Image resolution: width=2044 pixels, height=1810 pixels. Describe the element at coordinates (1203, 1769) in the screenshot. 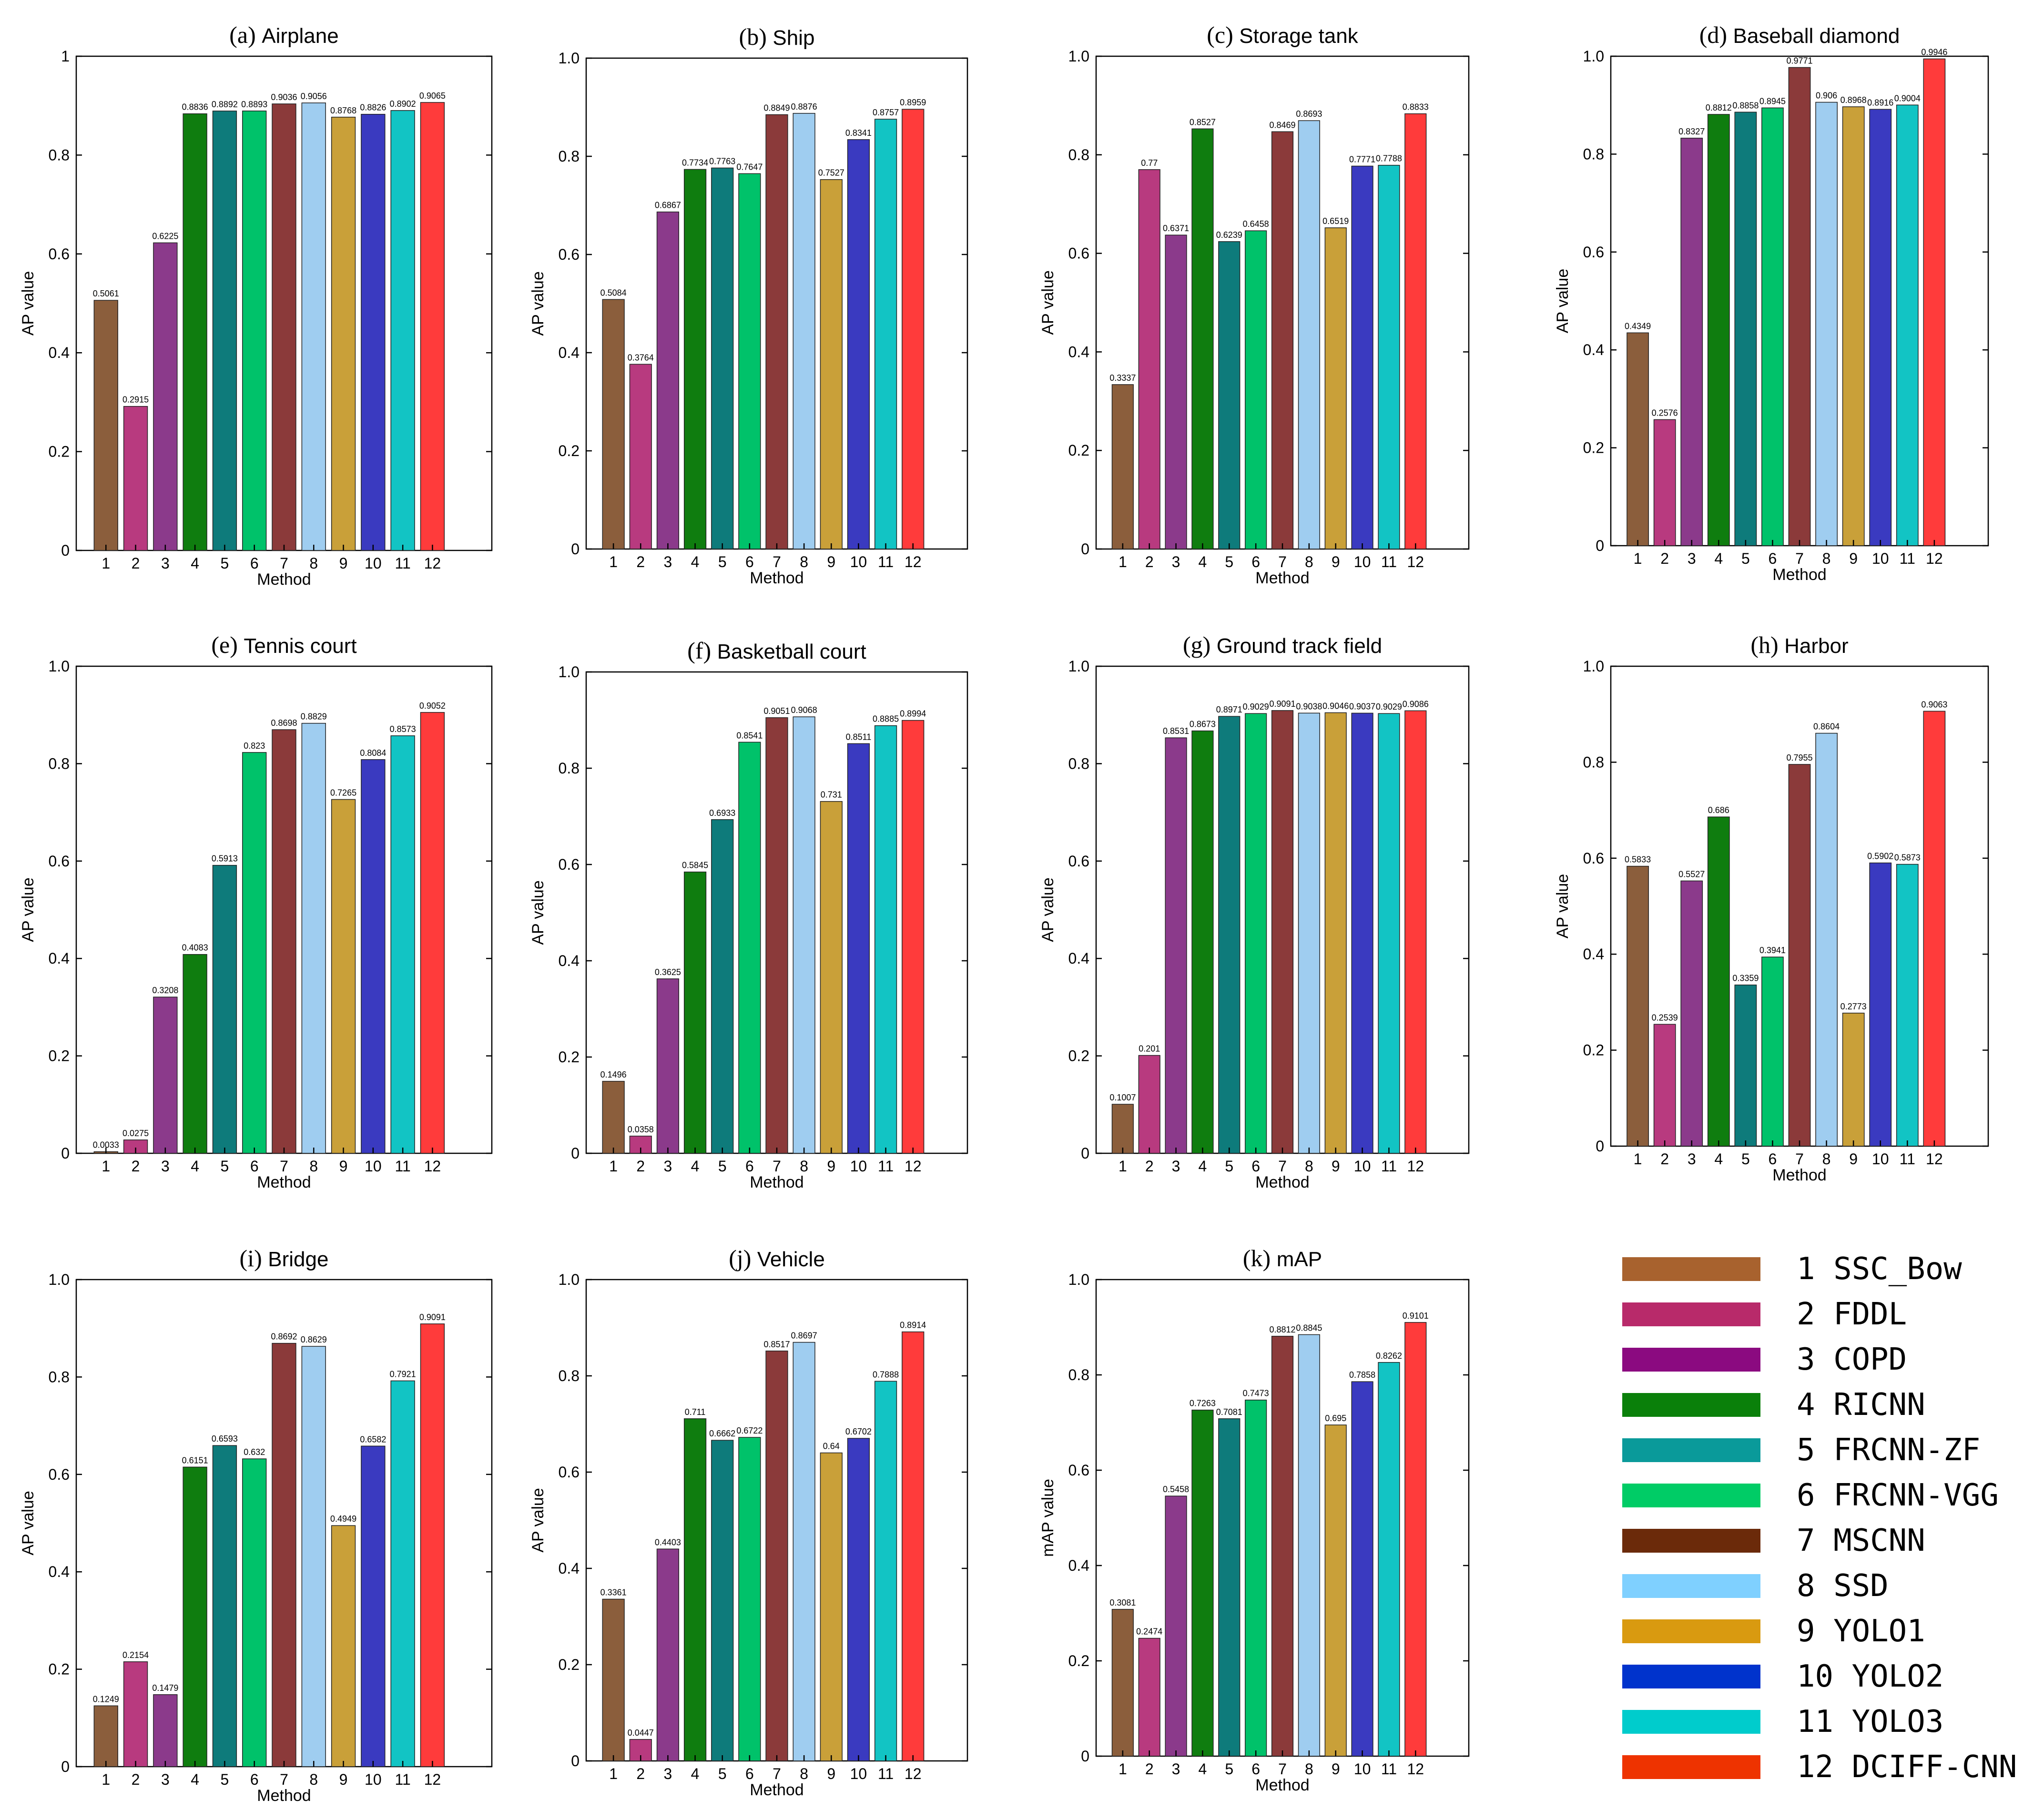

I see `x-tick-label: 4` at that location.